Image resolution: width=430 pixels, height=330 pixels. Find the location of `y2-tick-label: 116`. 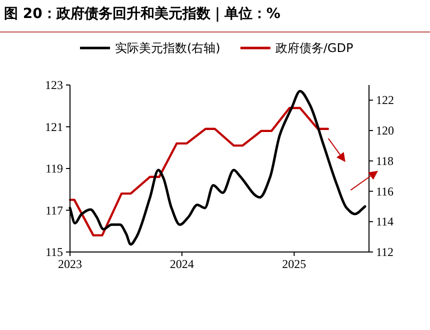

y2-tick-label: 116 is located at coordinates (385, 191).